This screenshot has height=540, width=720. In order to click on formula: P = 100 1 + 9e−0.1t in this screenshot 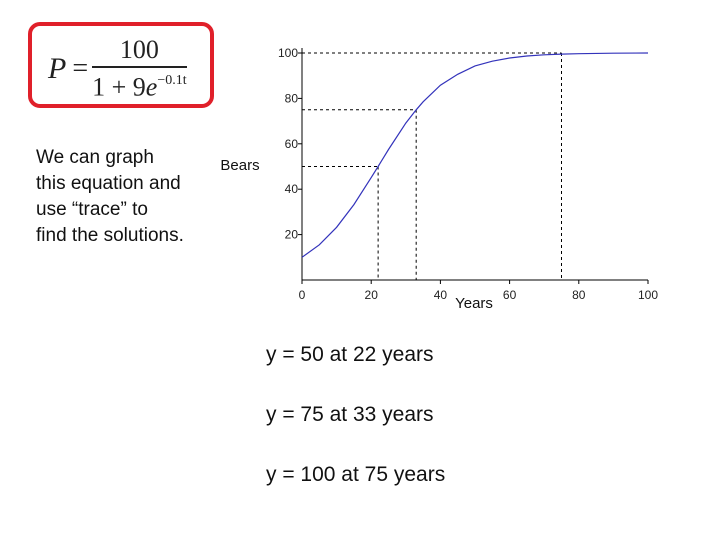, I will do `click(117, 69)`.